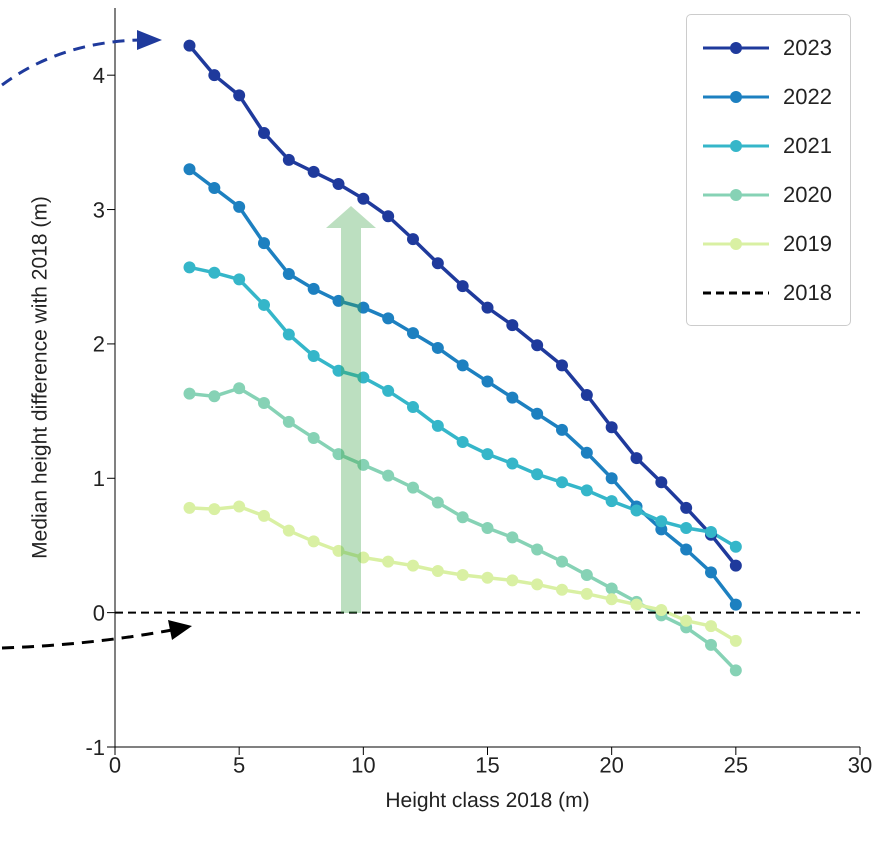 This screenshot has width=877, height=853. Describe the element at coordinates (98, 75) in the screenshot. I see `y-tick-label: 4` at that location.